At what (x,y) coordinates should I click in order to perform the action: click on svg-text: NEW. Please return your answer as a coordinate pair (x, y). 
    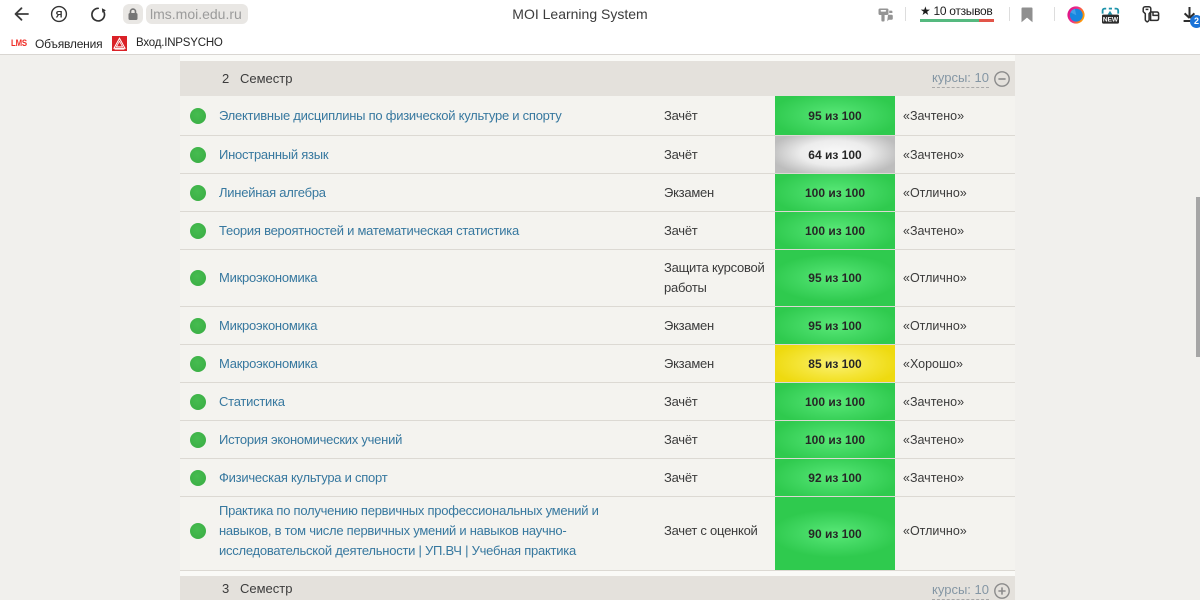
    Looking at the image, I should click on (1111, 19).